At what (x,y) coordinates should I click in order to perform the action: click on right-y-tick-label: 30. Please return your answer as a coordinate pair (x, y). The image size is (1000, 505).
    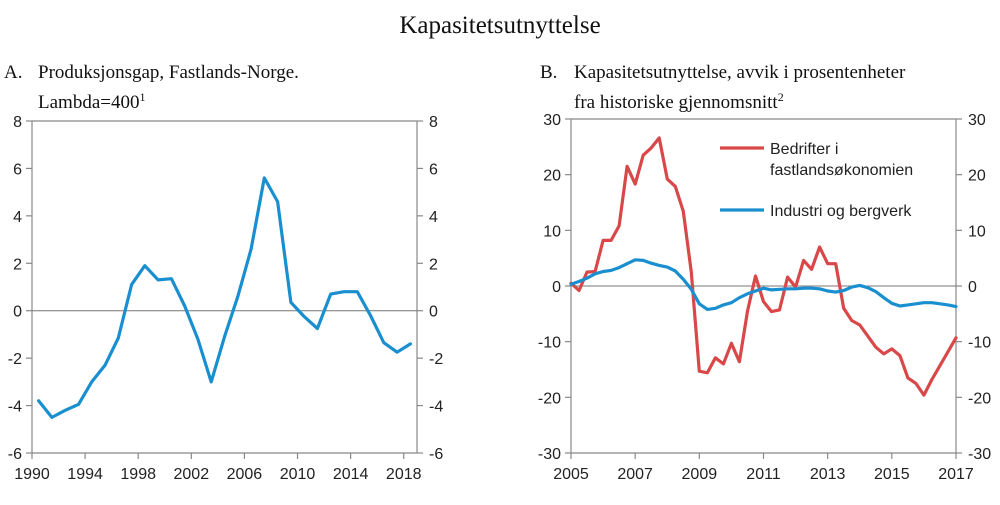
    Looking at the image, I should click on (977, 120).